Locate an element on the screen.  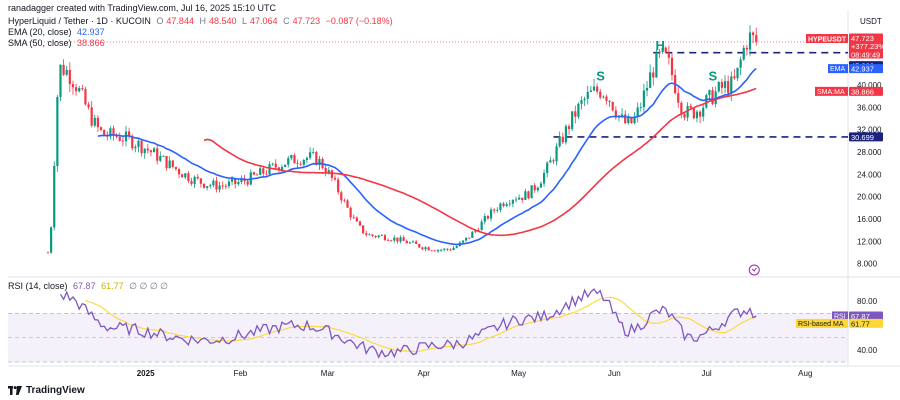
ema-value-badge: 42.937 is located at coordinates (866, 69).